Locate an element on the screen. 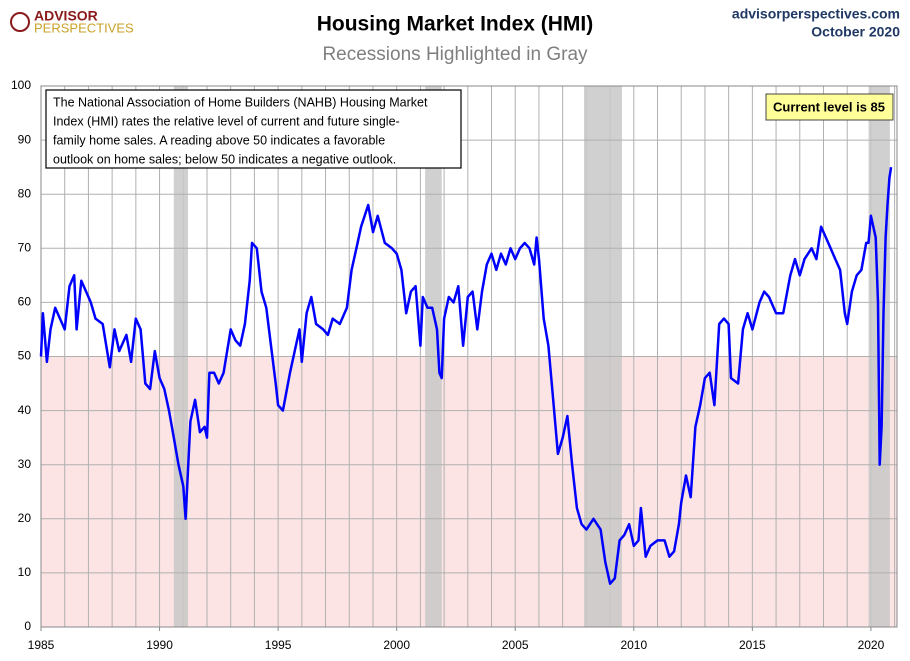  logo-bottom: PERSPECTIVES is located at coordinates (84, 27).